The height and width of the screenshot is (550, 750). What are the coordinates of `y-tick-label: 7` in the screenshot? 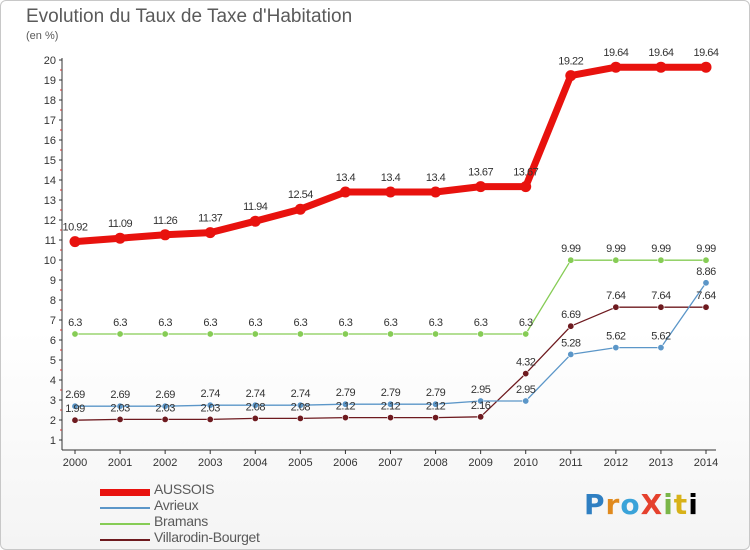 It's located at (53, 321).